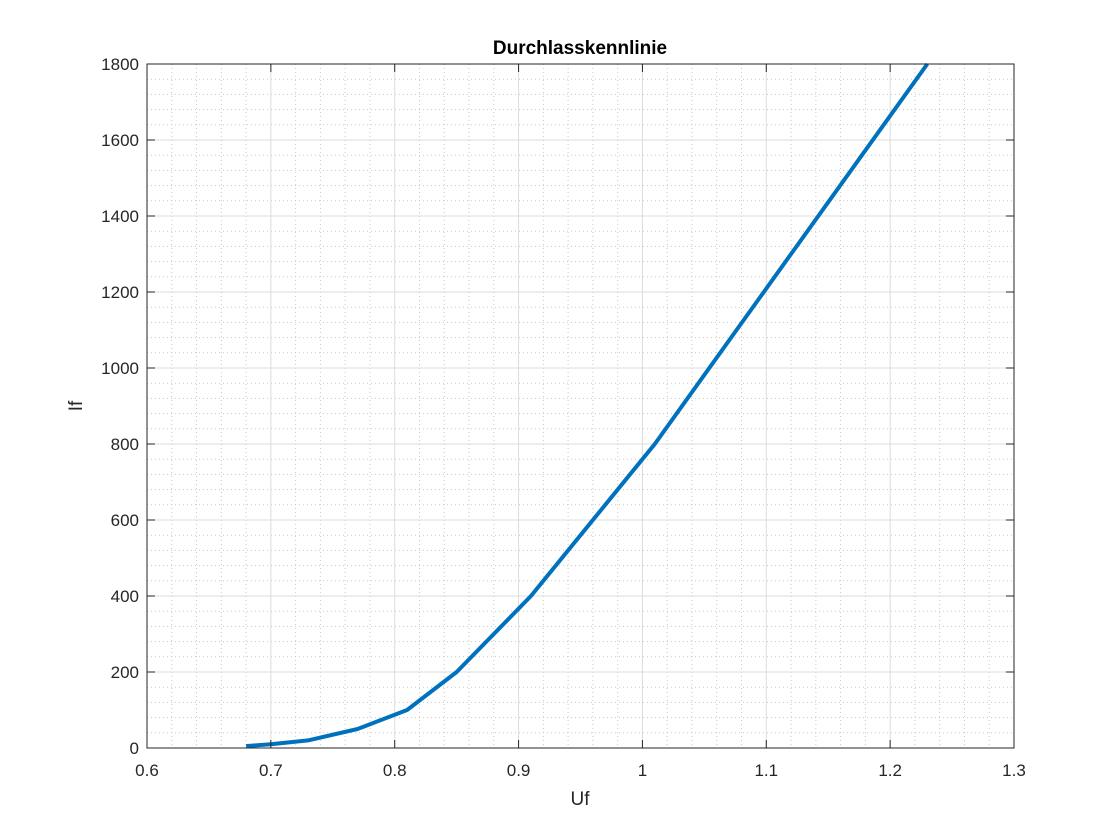 The image size is (1120, 840). I want to click on y-tick-label: 200, so click(125, 672).